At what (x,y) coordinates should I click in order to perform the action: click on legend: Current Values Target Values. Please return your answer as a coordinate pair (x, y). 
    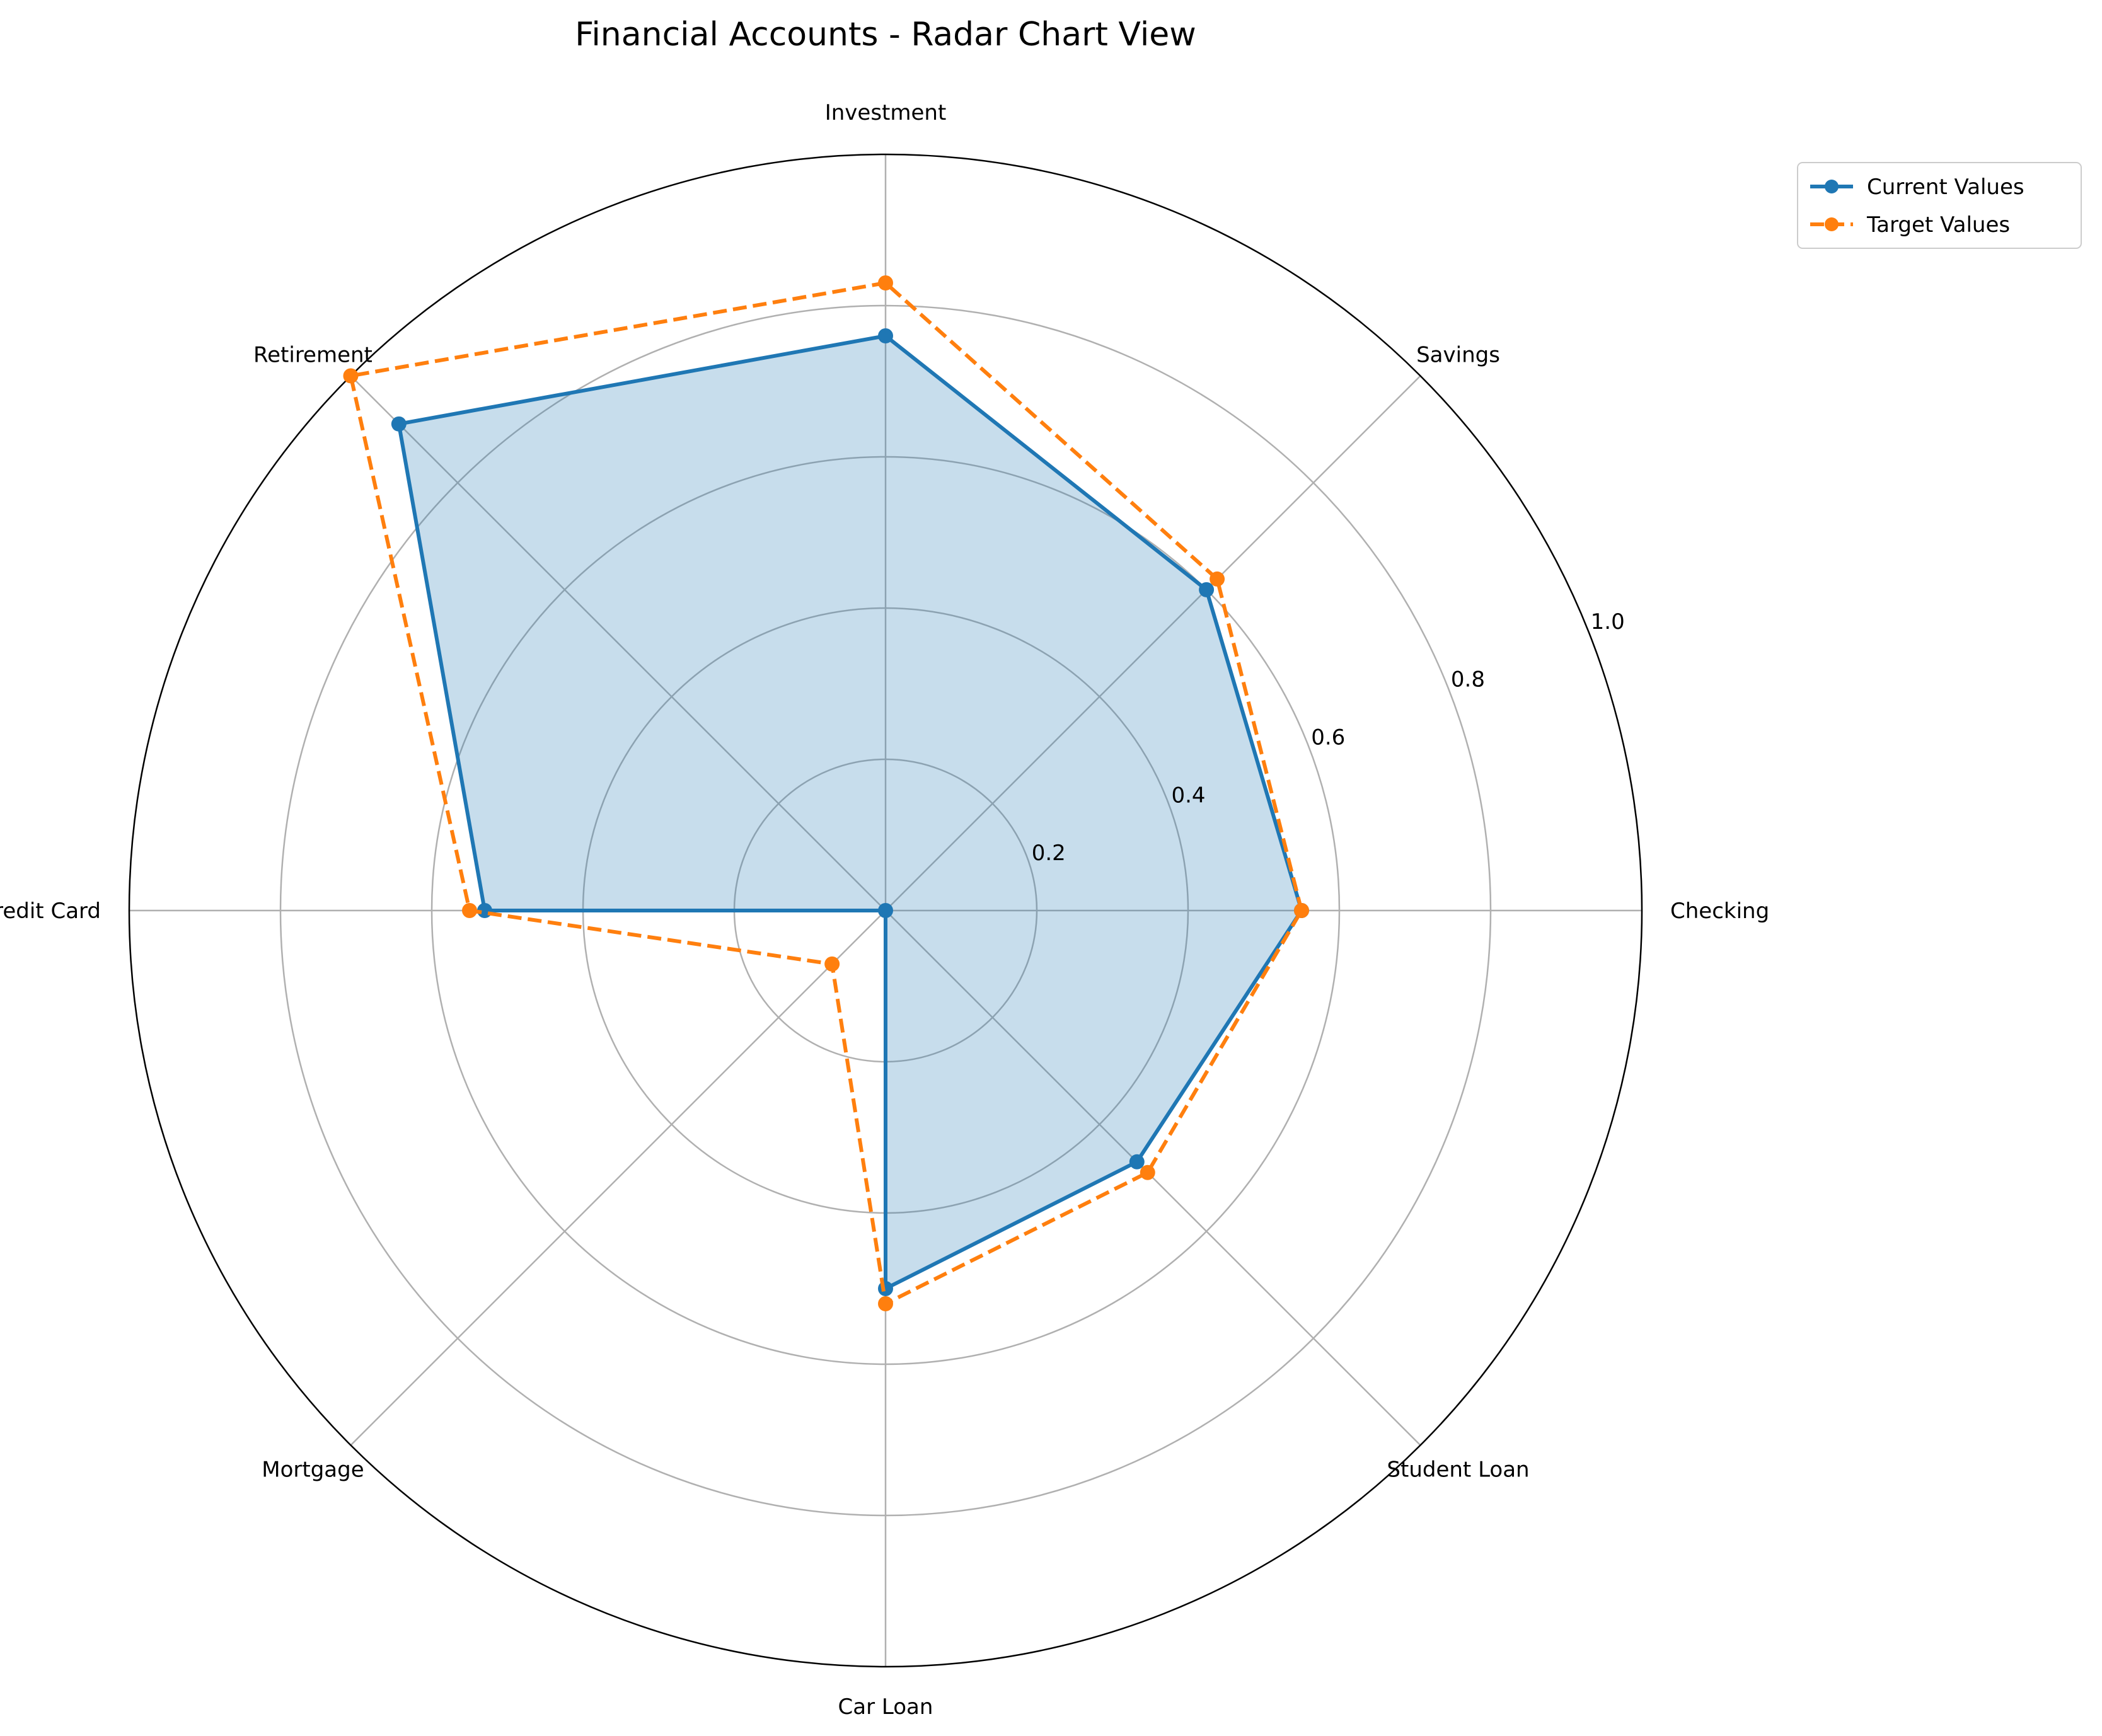
    Looking at the image, I should click on (1940, 205).